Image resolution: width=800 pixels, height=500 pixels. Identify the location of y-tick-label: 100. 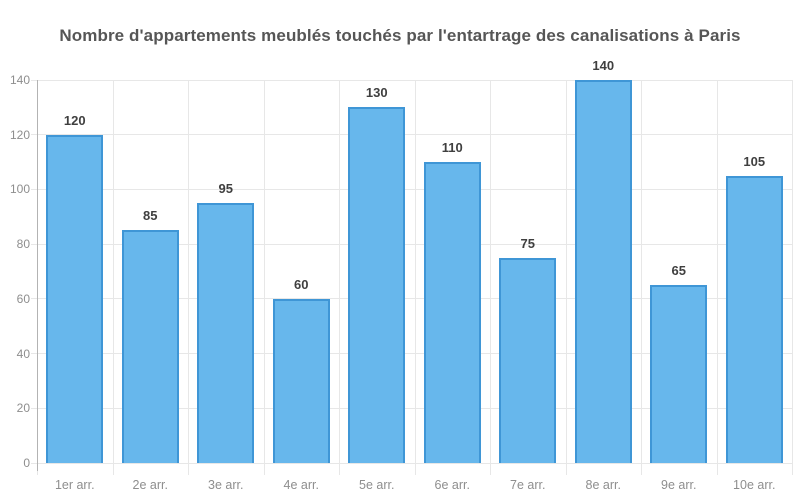
(19, 189).